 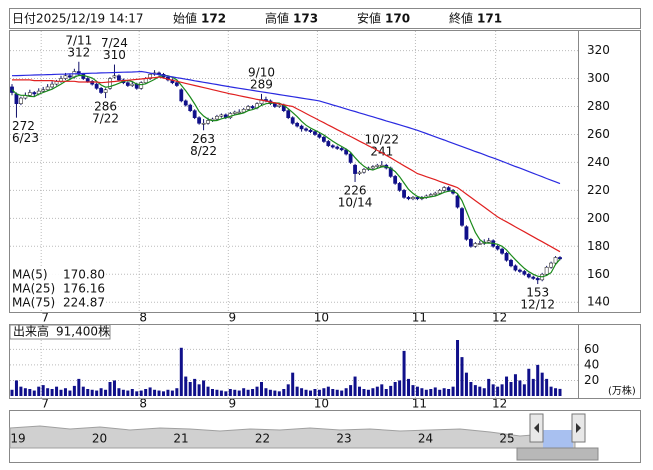 What do you see at coordinates (558, 439) in the screenshot?
I see `navigator-selection` at bounding box center [558, 439].